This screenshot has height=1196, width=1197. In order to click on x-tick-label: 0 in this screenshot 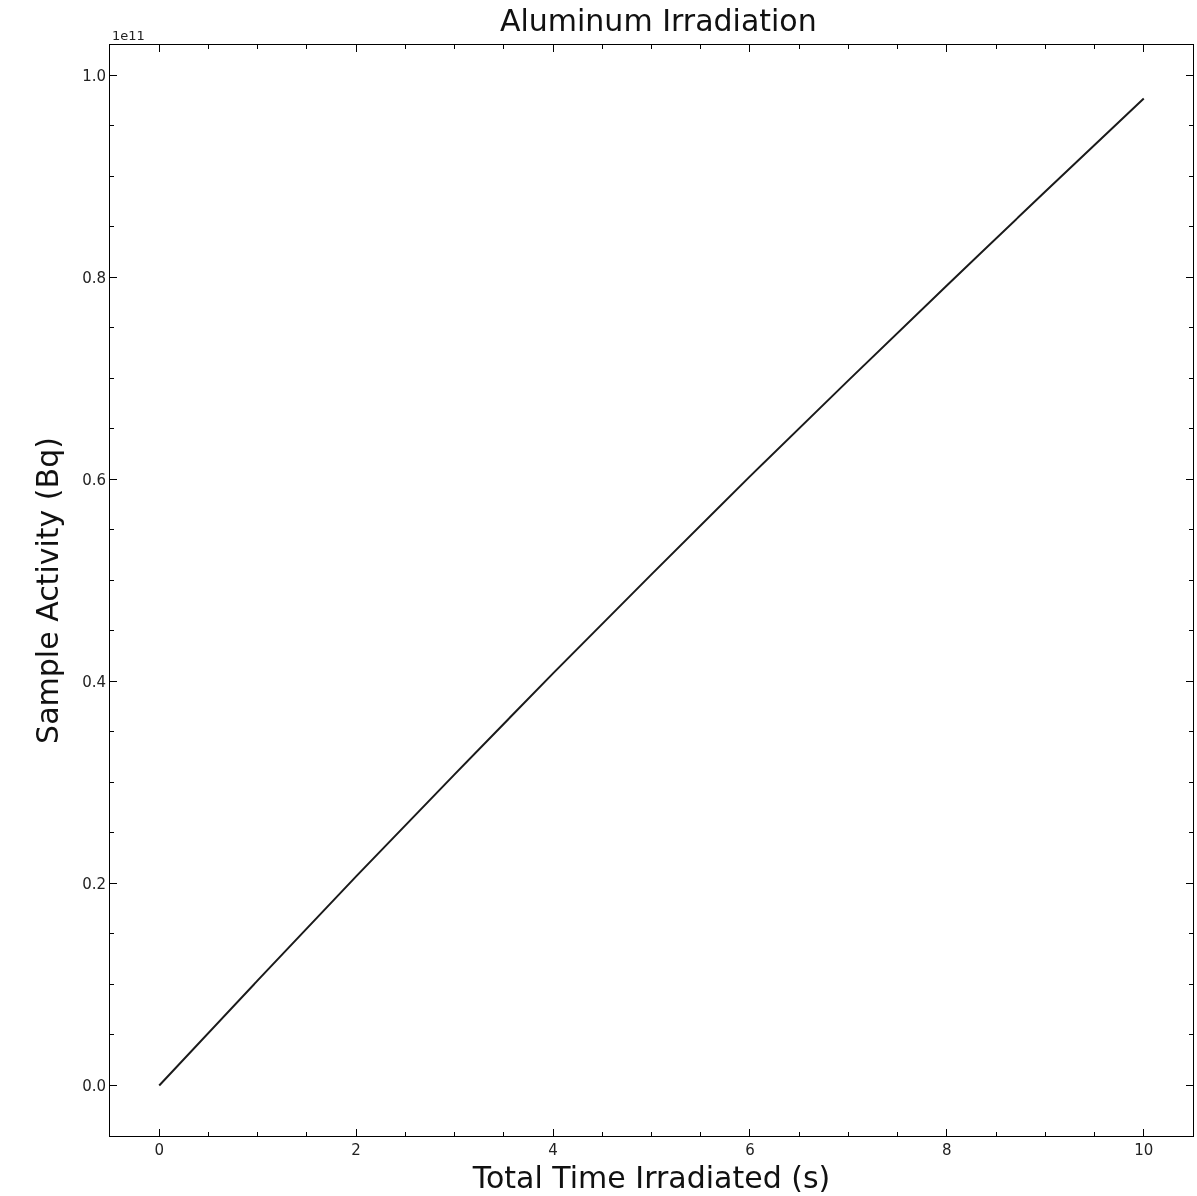, I will do `click(159, 1150)`.